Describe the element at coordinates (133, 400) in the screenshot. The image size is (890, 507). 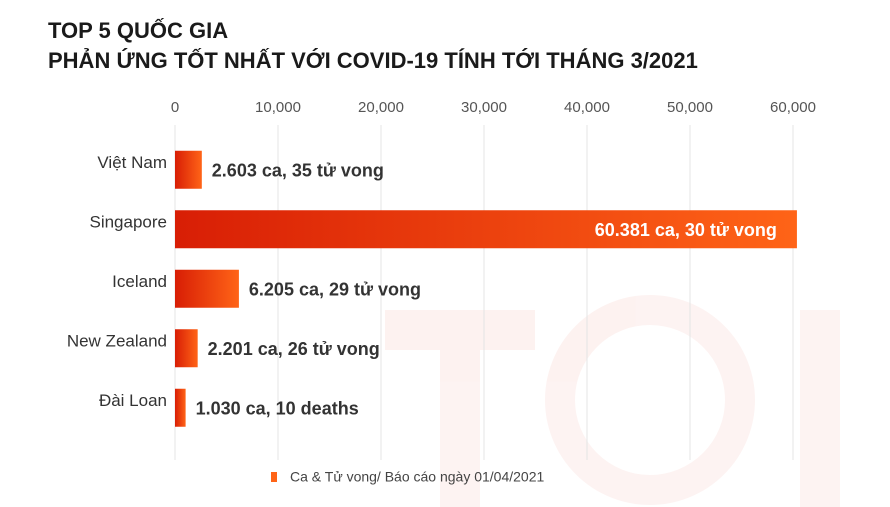
I see `y-tick-label: Đài Loan` at that location.